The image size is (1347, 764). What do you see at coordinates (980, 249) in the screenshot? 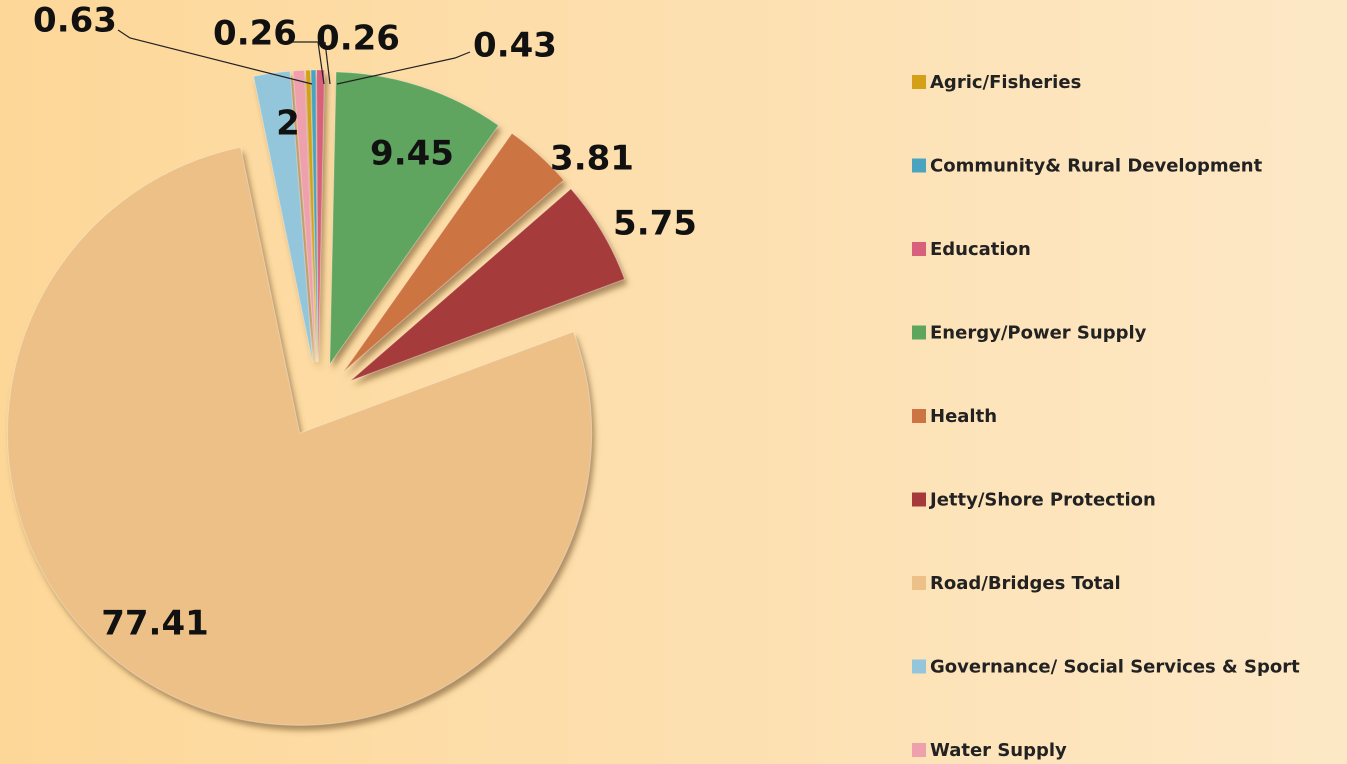
I see `legend-label: Education` at bounding box center [980, 249].